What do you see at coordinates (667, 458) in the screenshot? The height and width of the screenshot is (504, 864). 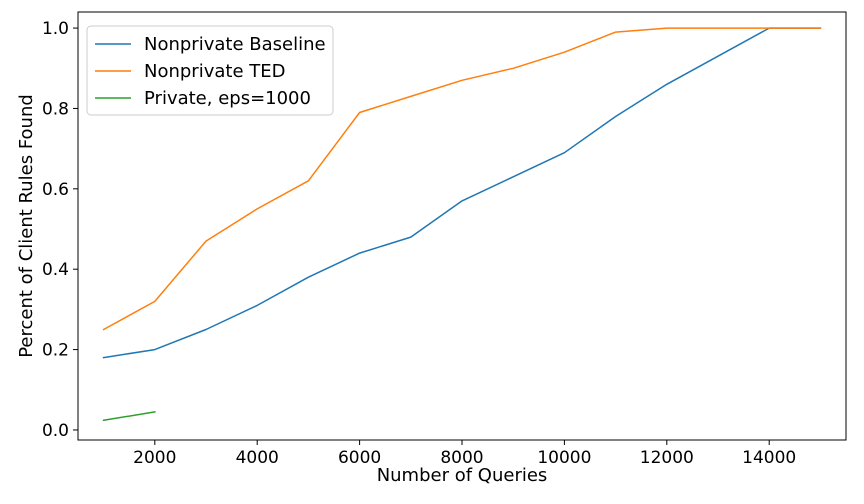 I see `x-tick-label: 12000` at bounding box center [667, 458].